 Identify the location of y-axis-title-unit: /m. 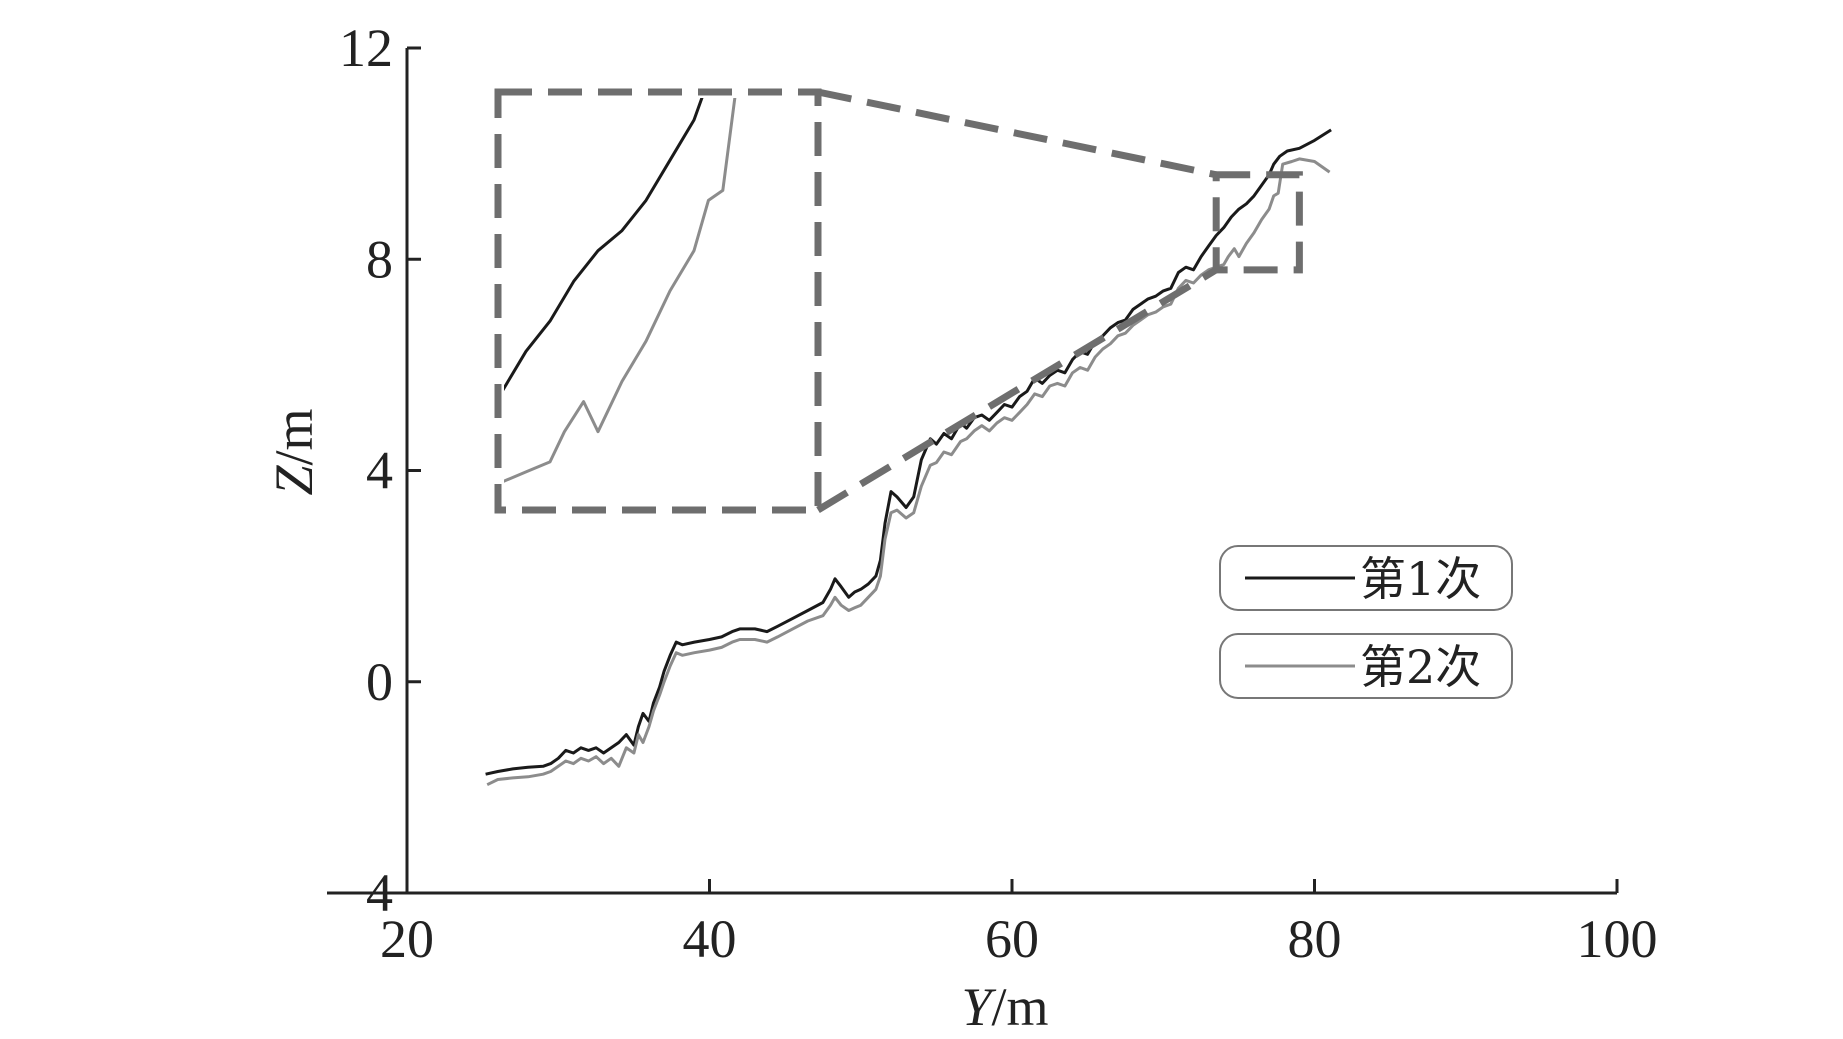
(294, 436).